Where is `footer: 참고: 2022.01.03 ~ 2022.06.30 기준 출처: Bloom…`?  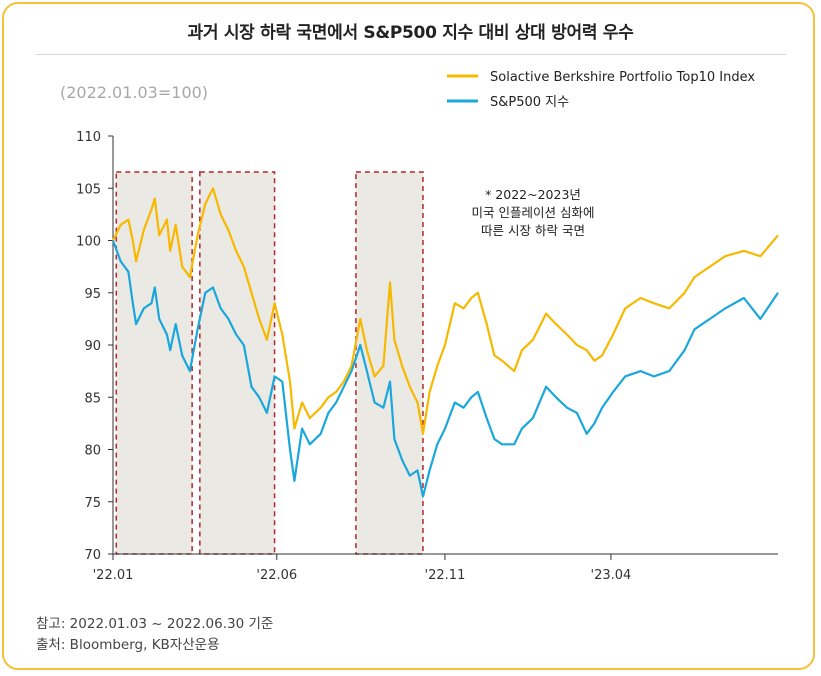 footer: 참고: 2022.01.03 ~ 2022.06.30 기준 출처: Bloom… is located at coordinates (154, 635).